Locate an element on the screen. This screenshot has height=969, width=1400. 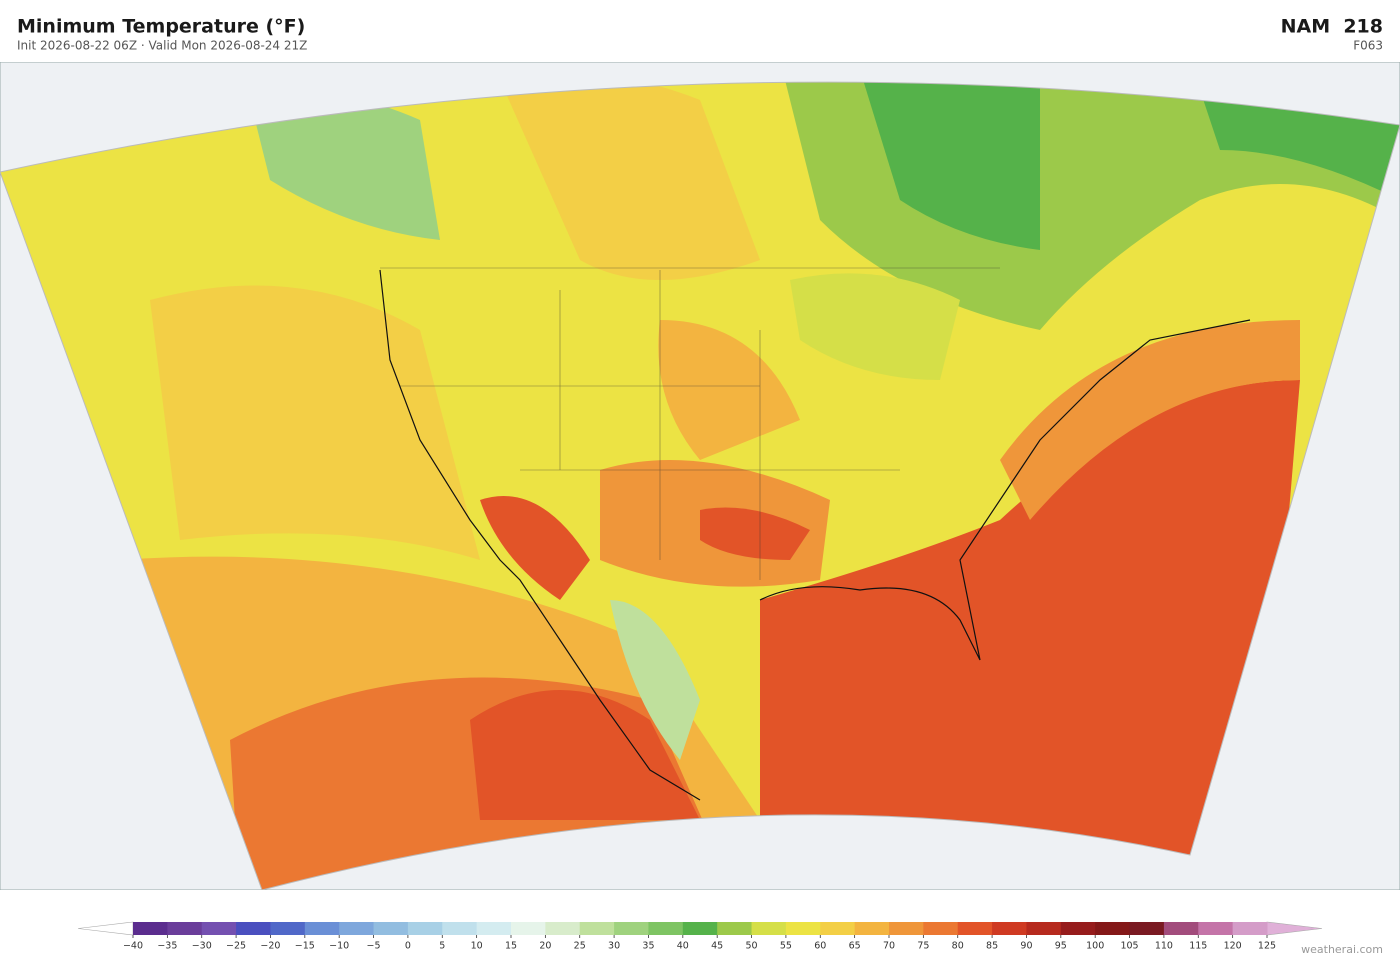
colorbar-tick-label: 0 is located at coordinates (408, 946).